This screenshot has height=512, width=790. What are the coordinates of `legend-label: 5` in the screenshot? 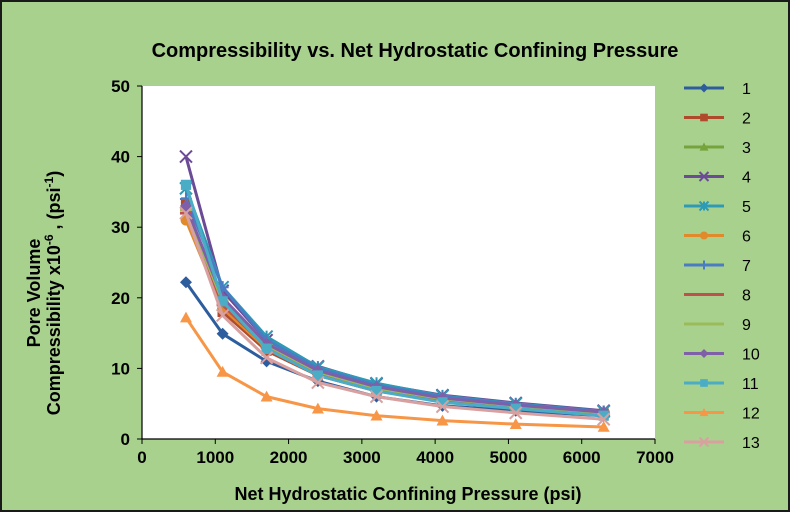 It's located at (746, 207).